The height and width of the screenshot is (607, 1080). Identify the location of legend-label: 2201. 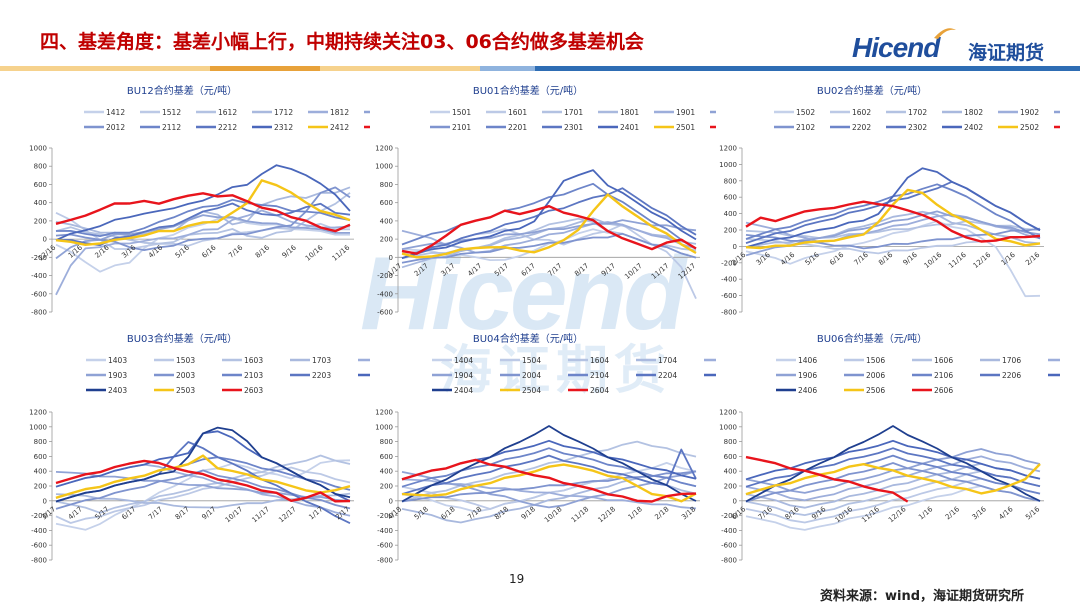
(517, 127).